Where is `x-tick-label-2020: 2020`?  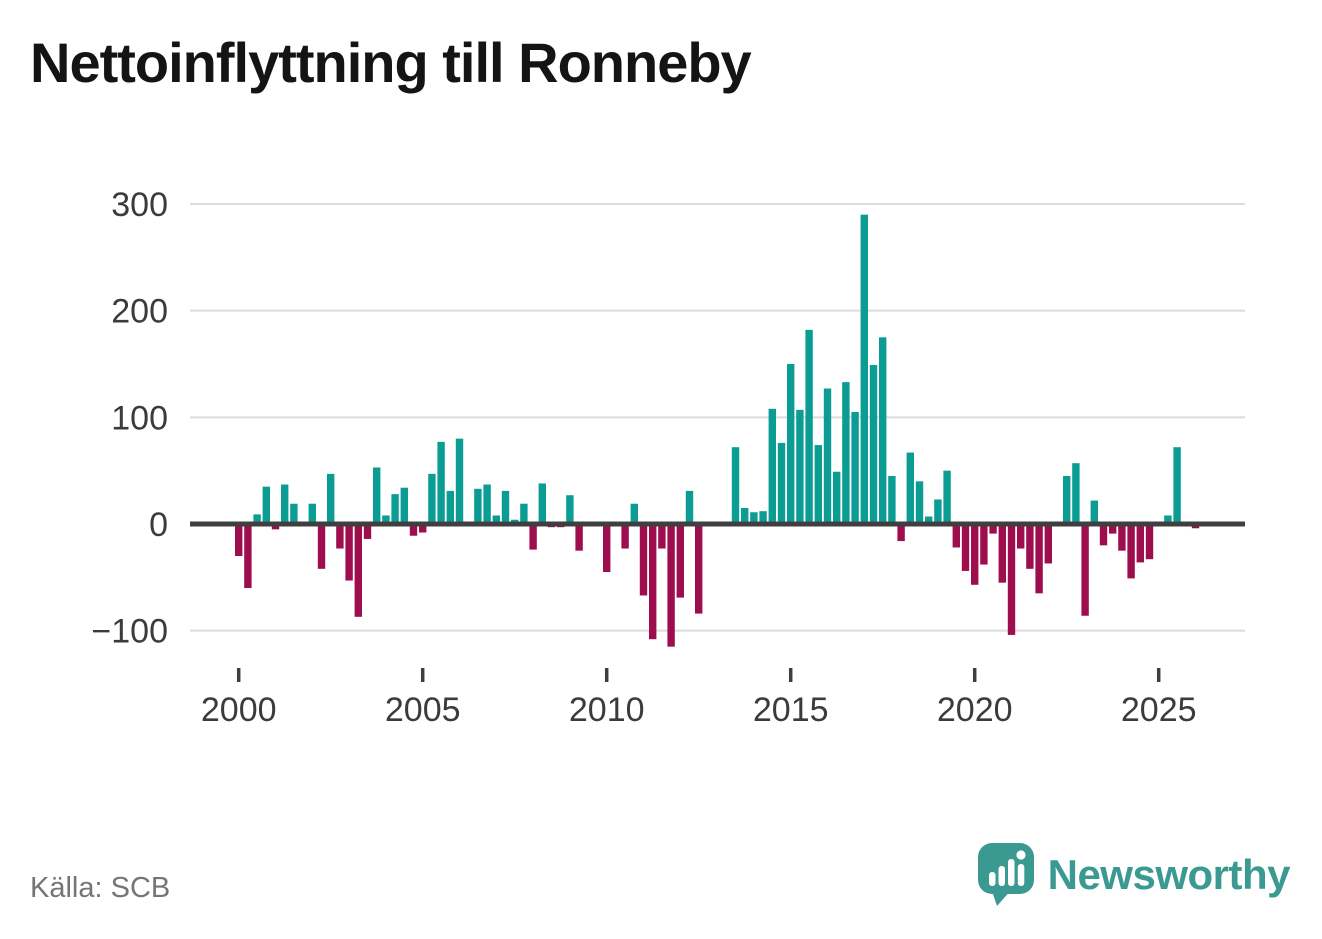
x-tick-label-2020: 2020 is located at coordinates (975, 710).